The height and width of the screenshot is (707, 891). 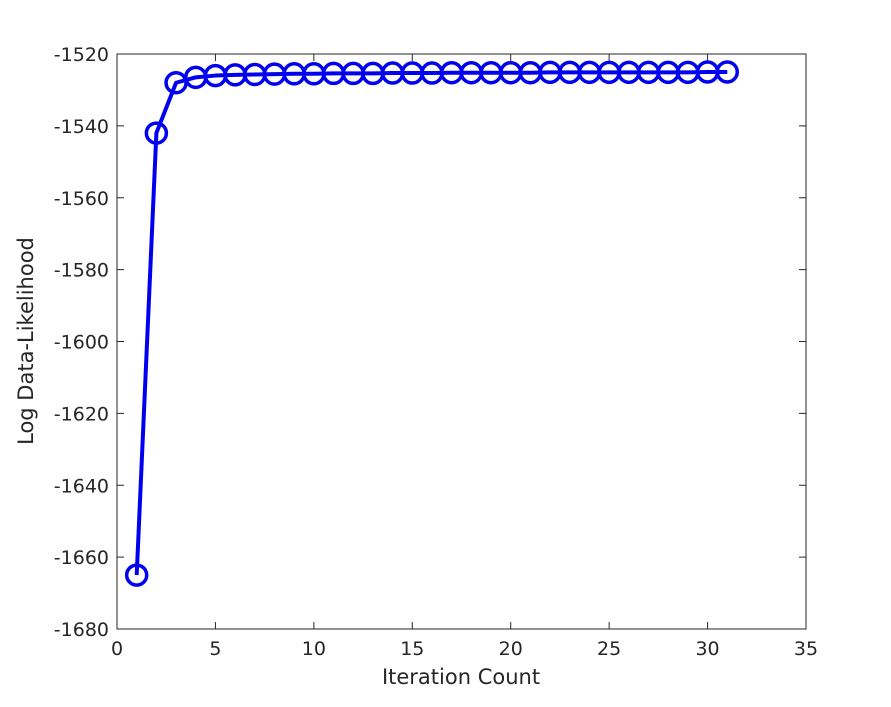 I want to click on y-tick-label: -1560, so click(x=81, y=199).